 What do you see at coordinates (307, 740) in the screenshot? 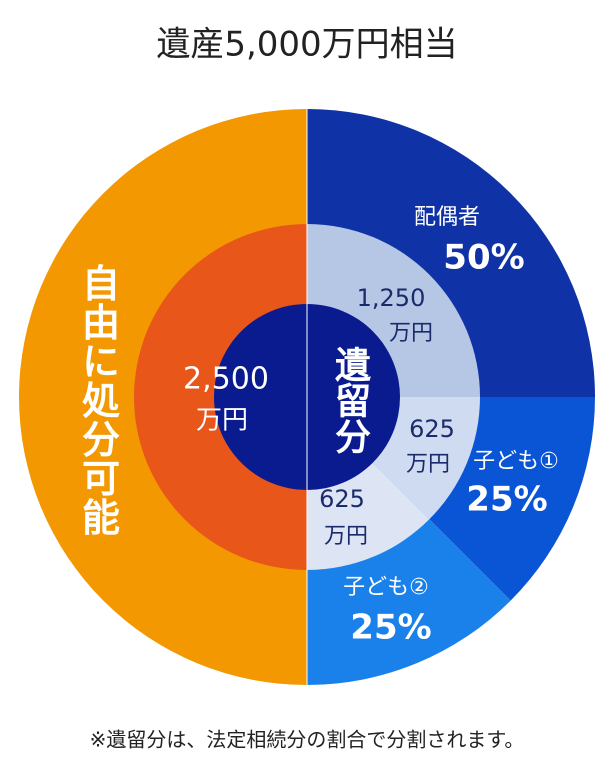
I see `footnote: ※遺留分は、法定相続分の割合で分割されます。` at bounding box center [307, 740].